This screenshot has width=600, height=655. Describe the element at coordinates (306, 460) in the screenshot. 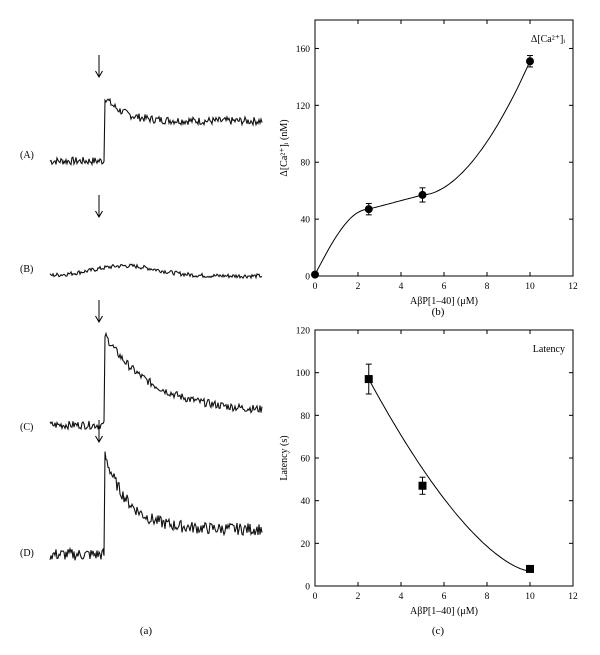

I see `y-tick-label: 60` at that location.